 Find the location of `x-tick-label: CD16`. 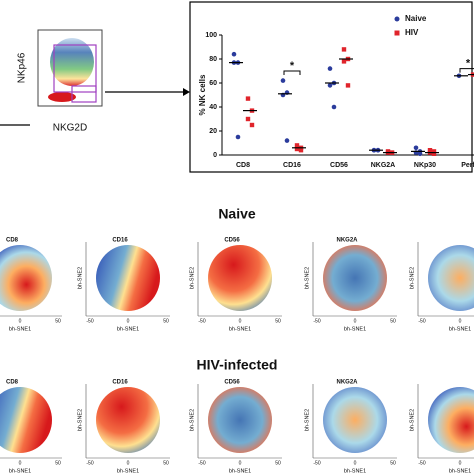

x-tick-label: CD16 is located at coordinates (292, 165).